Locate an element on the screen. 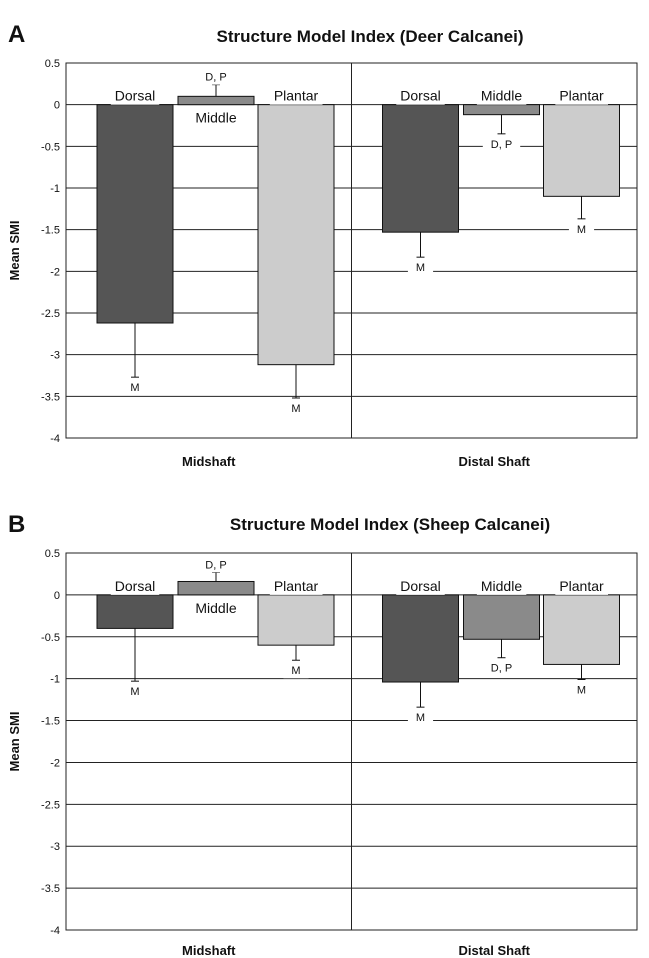 The width and height of the screenshot is (649, 958). panel-letter: A is located at coordinates (16, 34).